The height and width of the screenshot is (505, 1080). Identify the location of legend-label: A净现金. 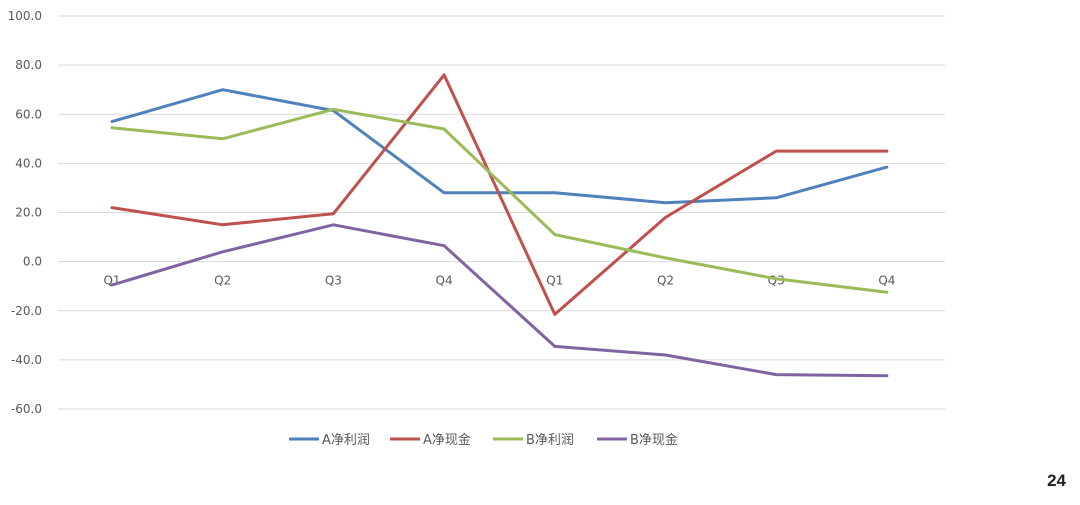
(447, 440).